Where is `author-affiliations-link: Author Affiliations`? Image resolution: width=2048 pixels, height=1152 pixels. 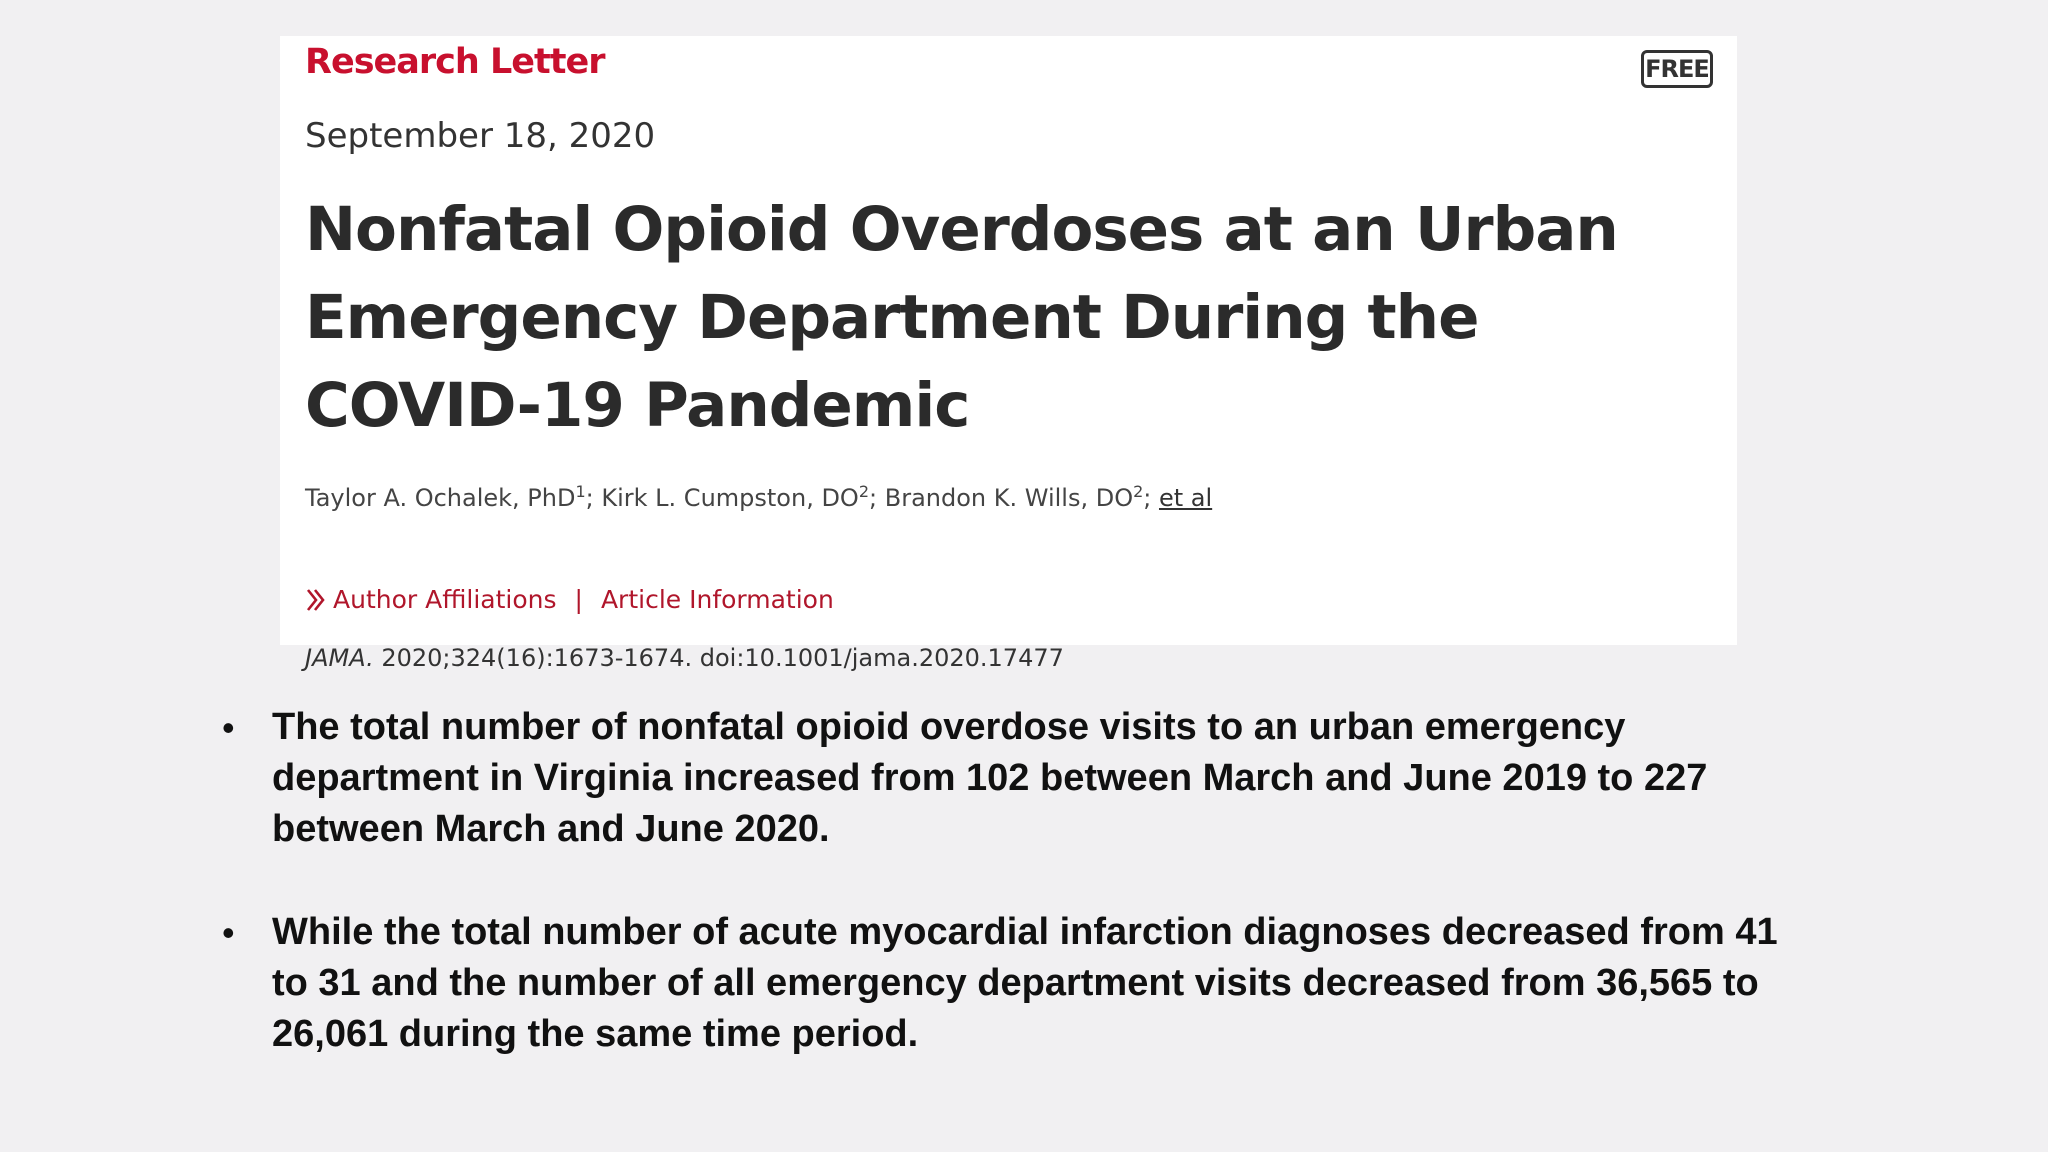
author-affiliations-link: Author Affiliations is located at coordinates (445, 599).